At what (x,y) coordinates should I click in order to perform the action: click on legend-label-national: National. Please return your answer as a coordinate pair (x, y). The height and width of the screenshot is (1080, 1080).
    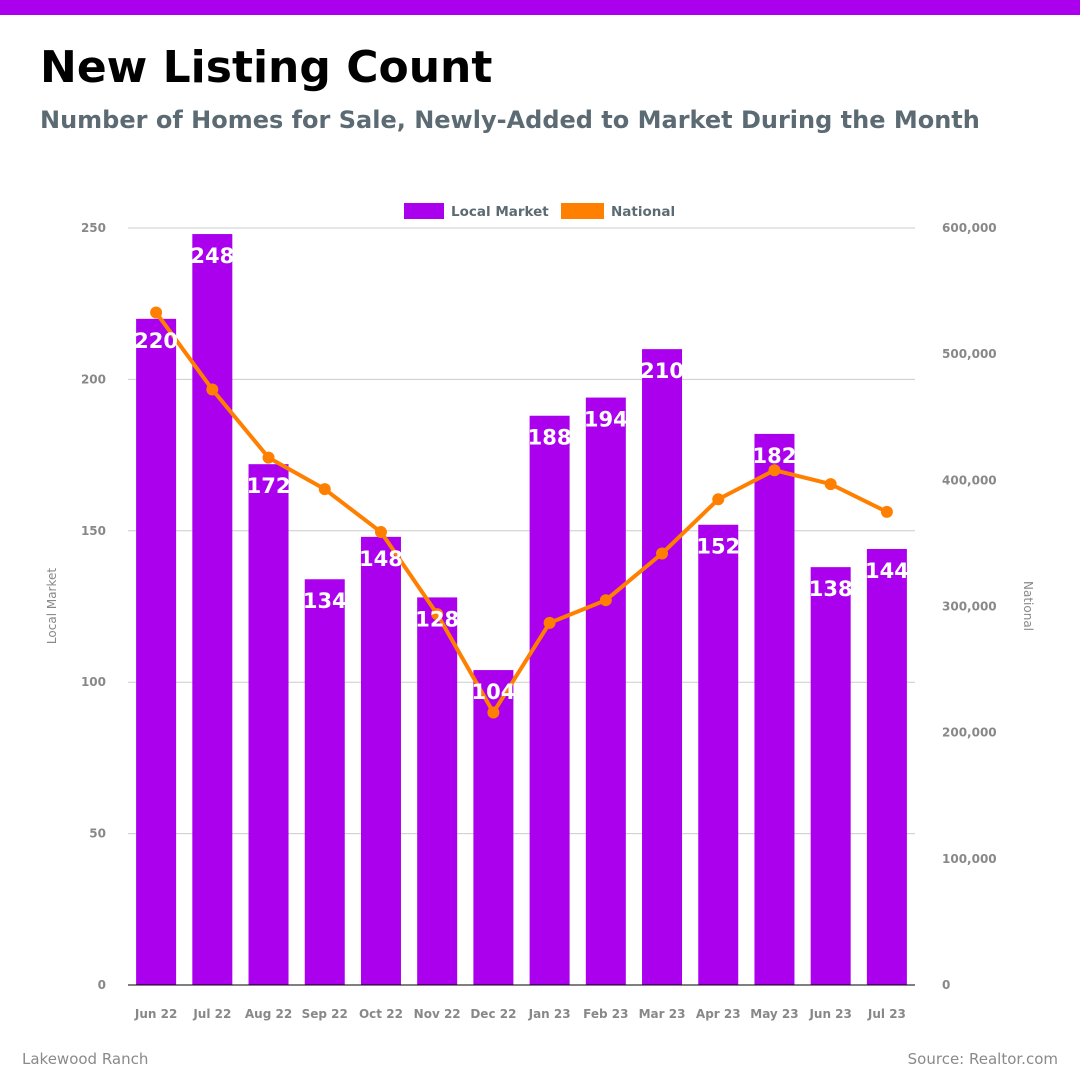
    Looking at the image, I should click on (643, 212).